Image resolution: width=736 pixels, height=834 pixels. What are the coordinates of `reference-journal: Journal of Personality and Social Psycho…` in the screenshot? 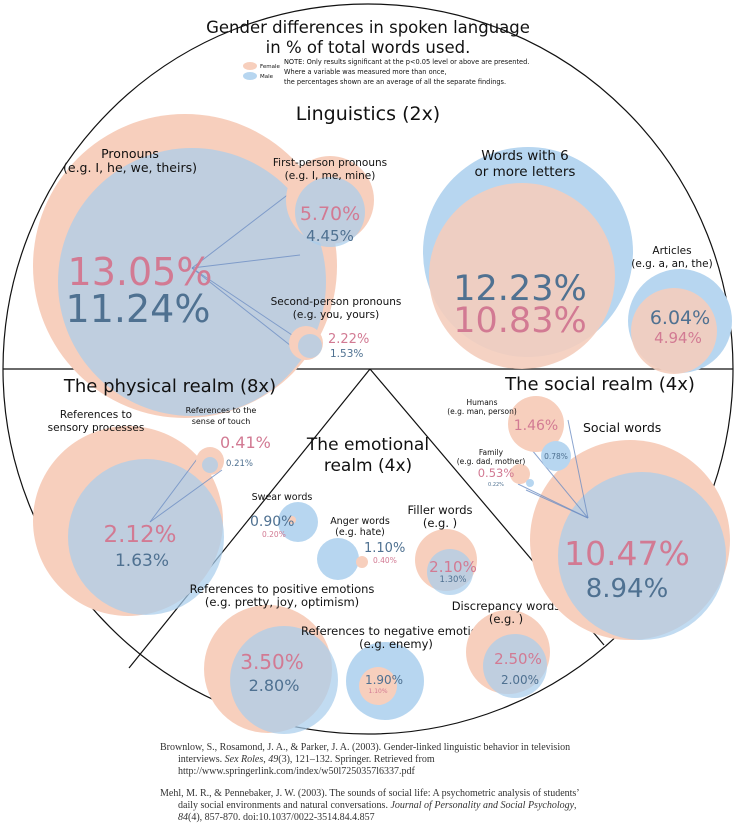 It's located at (482, 805).